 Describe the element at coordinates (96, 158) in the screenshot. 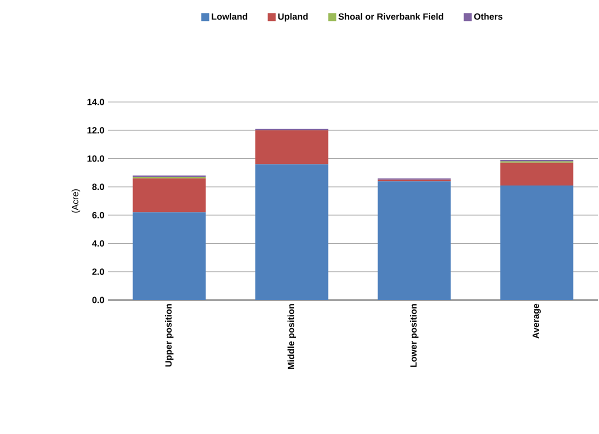

I see `y-tick-label: 10.0` at that location.